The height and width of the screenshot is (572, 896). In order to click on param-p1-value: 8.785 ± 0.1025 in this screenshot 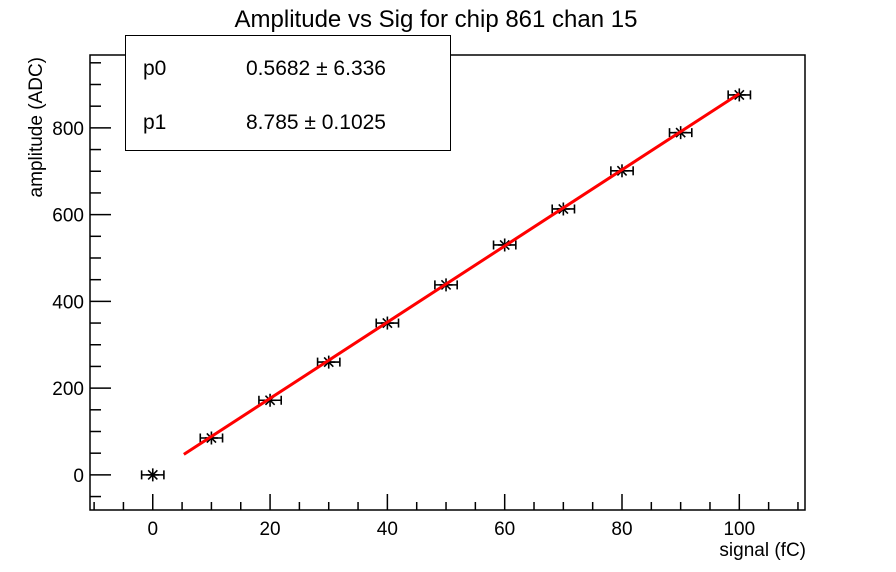, I will do `click(316, 122)`.